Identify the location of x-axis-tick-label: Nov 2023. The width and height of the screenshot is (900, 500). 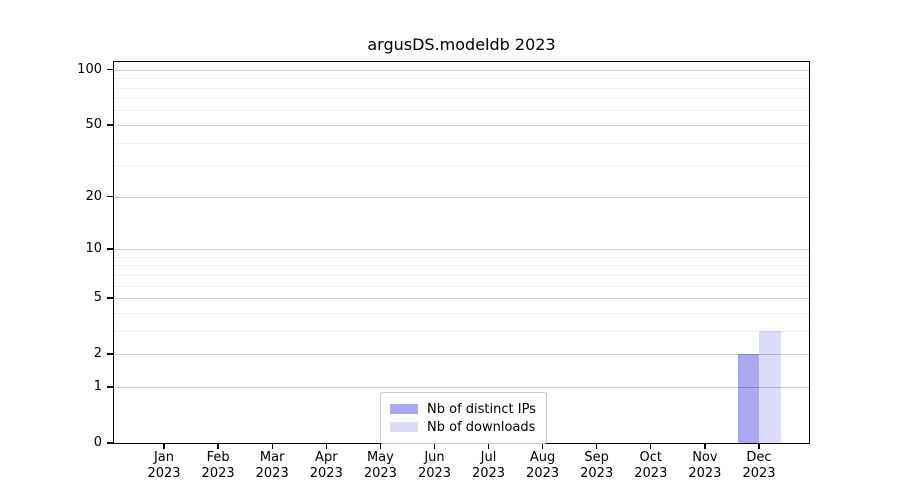
(705, 465).